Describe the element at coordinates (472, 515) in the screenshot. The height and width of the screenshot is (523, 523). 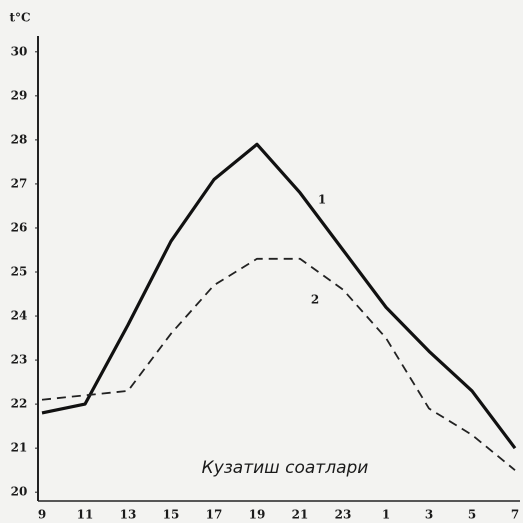
I see `x-tick-label: 5` at that location.